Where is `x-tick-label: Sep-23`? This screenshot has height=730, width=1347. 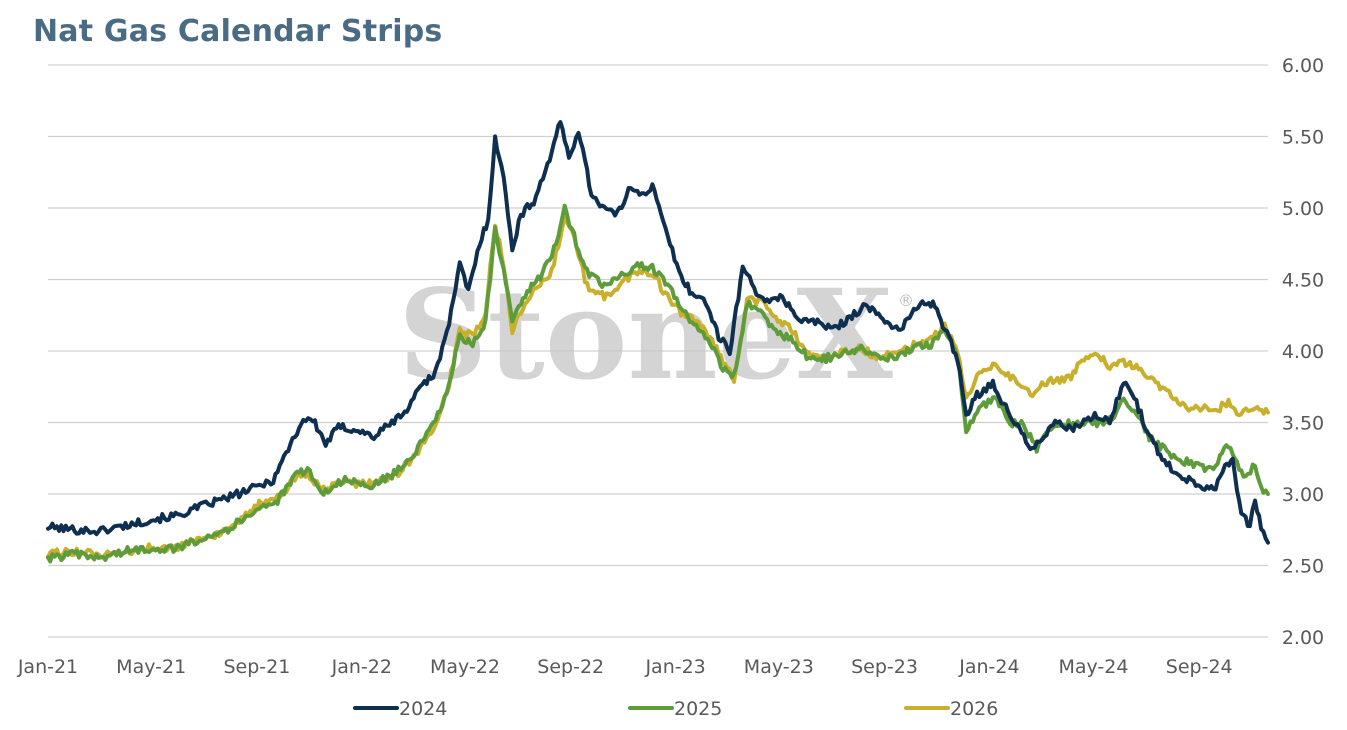 x-tick-label: Sep-23 is located at coordinates (884, 667).